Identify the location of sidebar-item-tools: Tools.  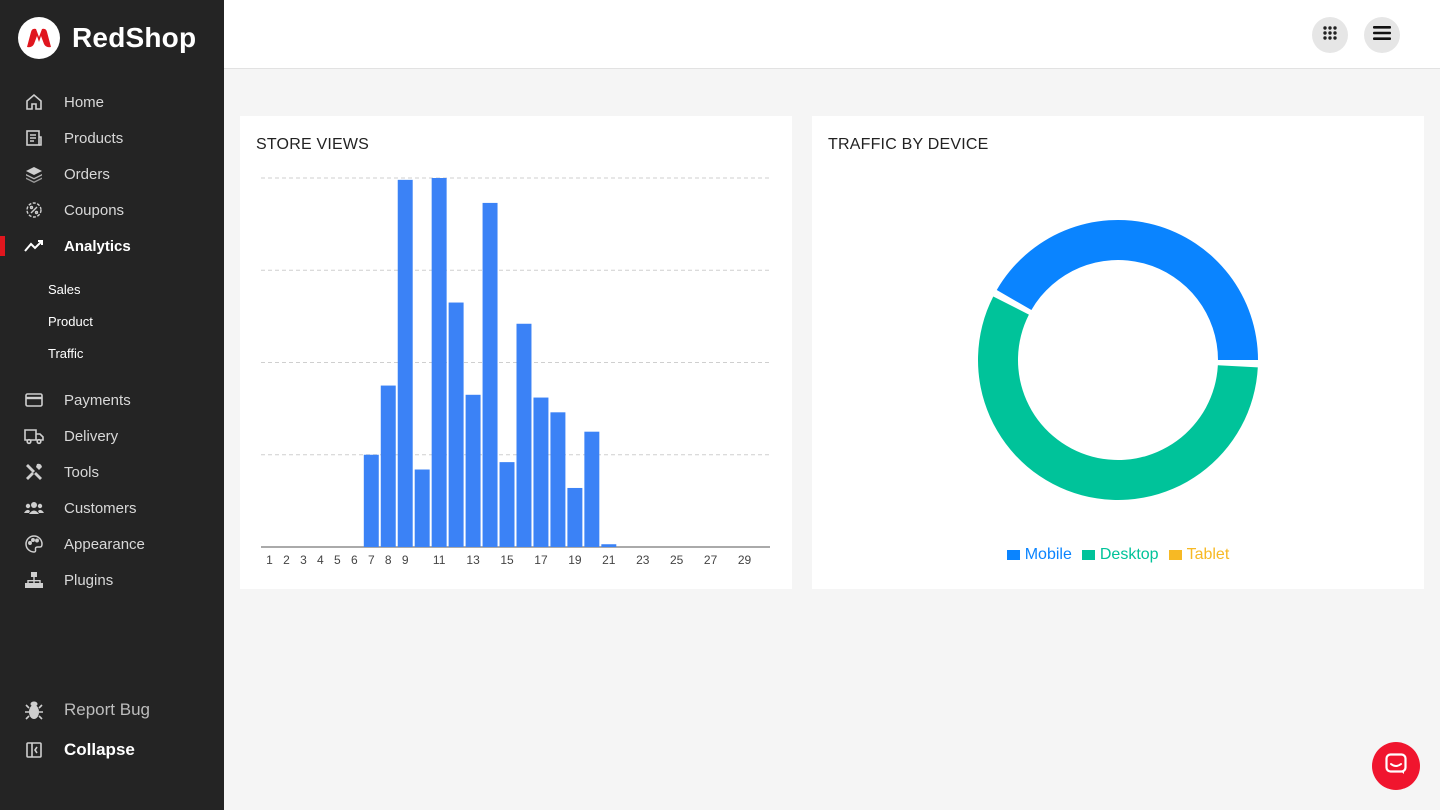
(112, 472).